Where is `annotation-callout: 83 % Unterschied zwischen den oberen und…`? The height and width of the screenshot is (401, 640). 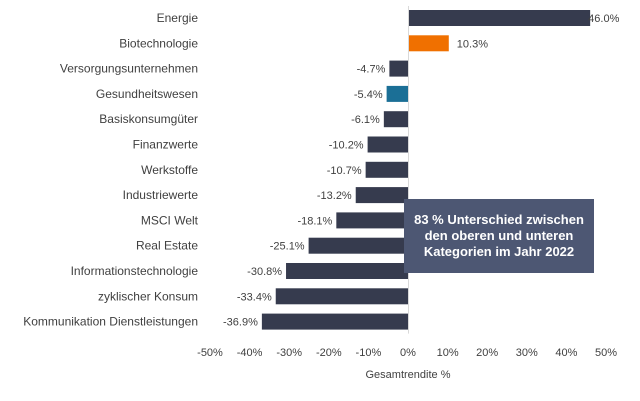
annotation-callout: 83 % Unterschied zwischen den oberen und… is located at coordinates (499, 236).